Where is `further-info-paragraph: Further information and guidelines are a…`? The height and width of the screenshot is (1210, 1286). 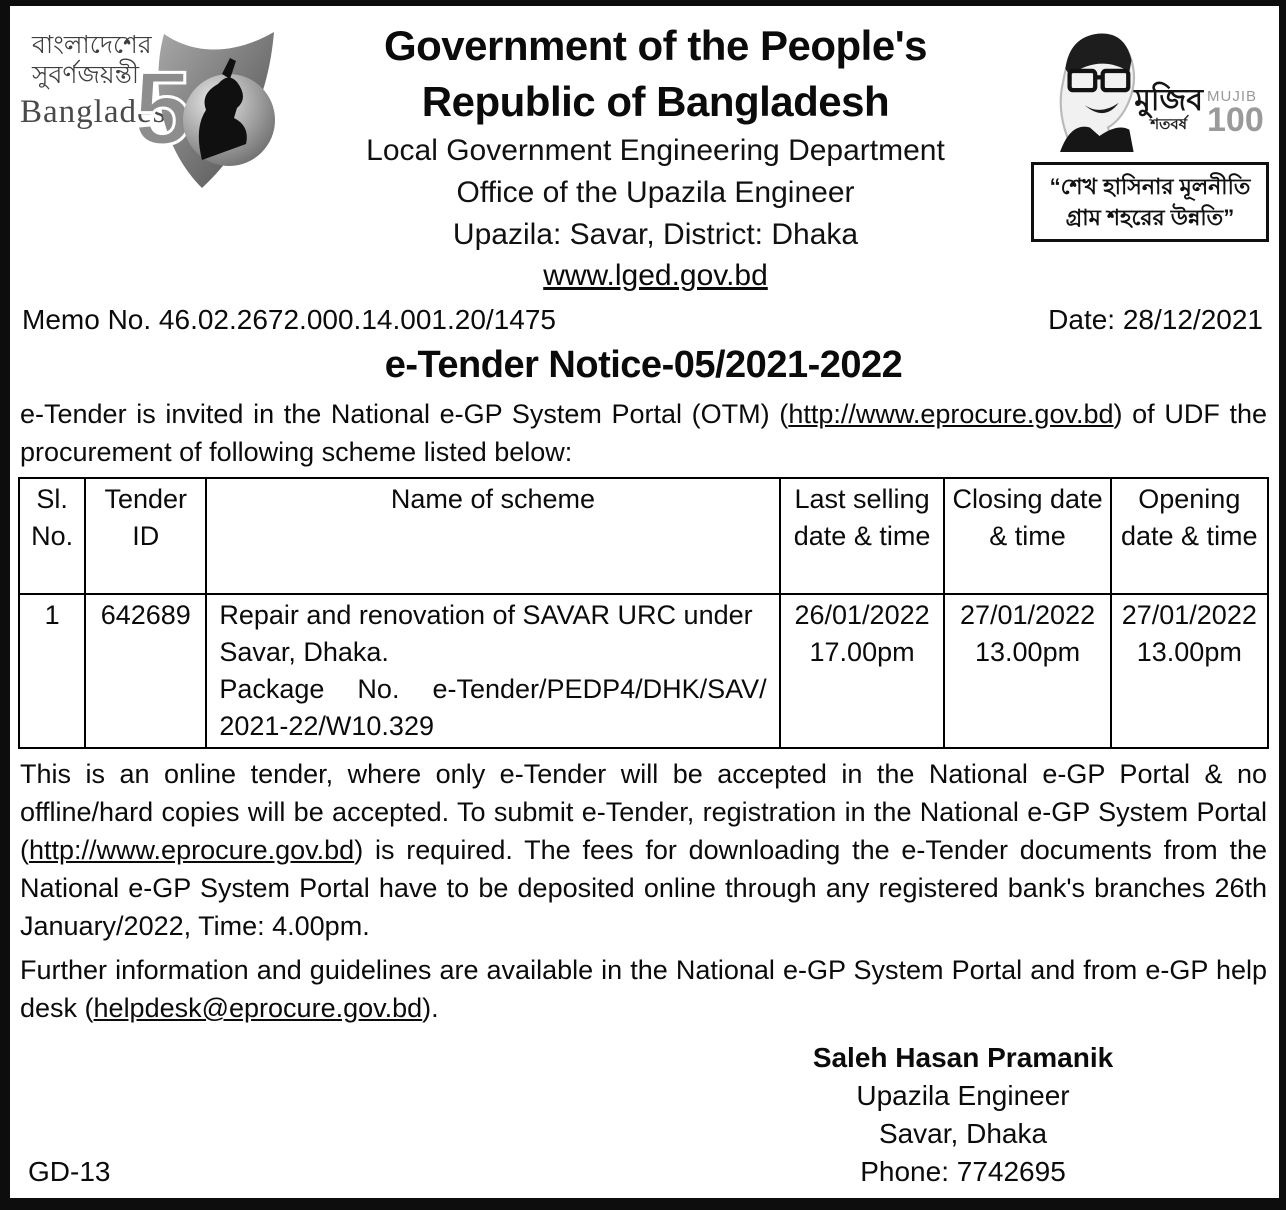 further-info-paragraph: Further information and guidelines are a… is located at coordinates (643, 989).